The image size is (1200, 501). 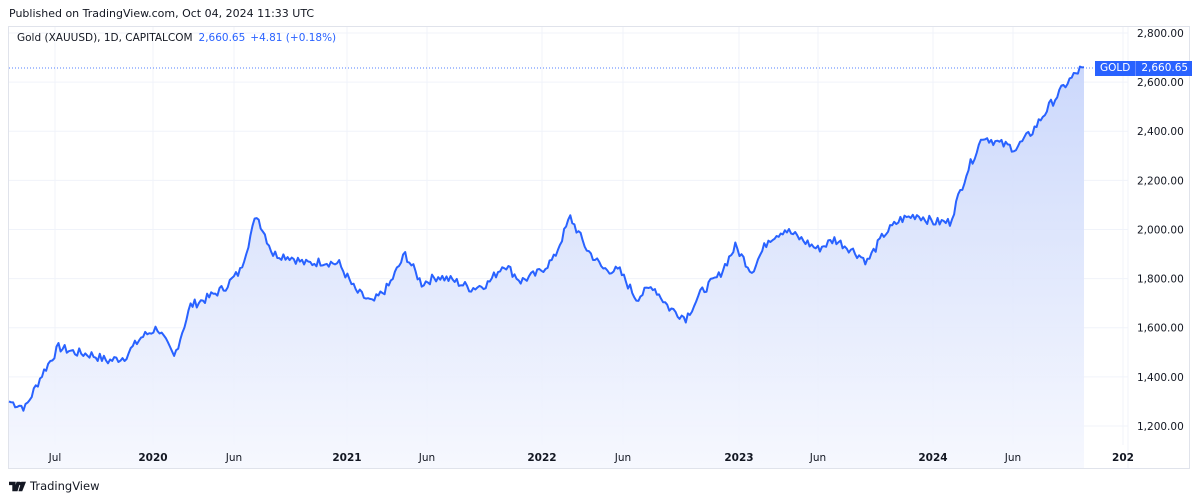 What do you see at coordinates (932, 458) in the screenshot?
I see `time-axis-label: 2024` at bounding box center [932, 458].